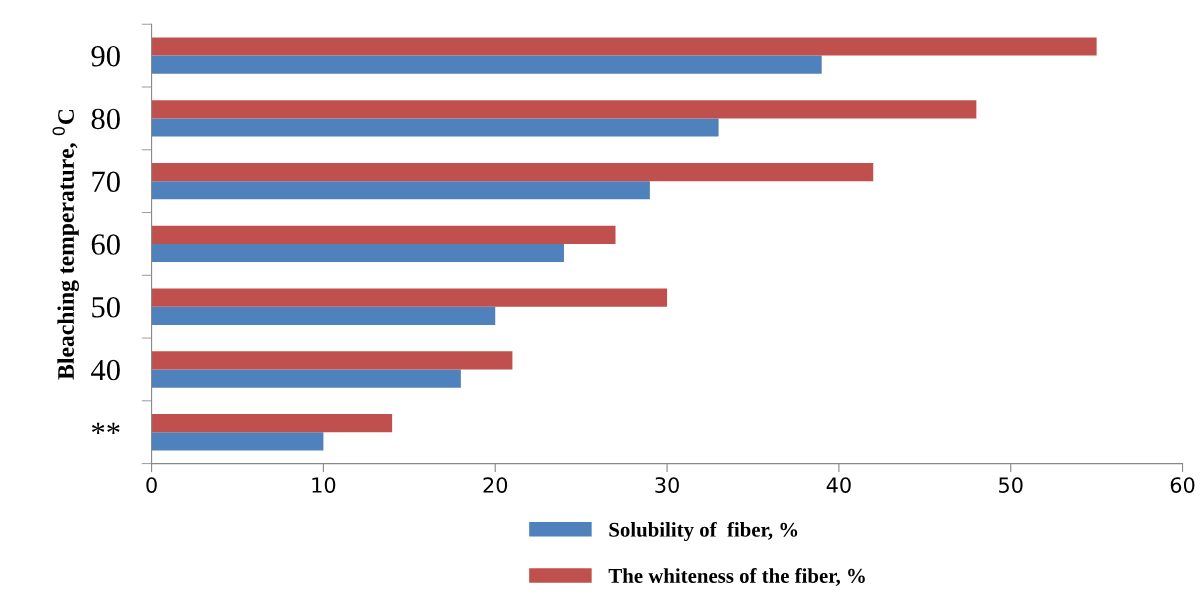 The image size is (1203, 606). I want to click on y-tick-label: 60, so click(105, 244).